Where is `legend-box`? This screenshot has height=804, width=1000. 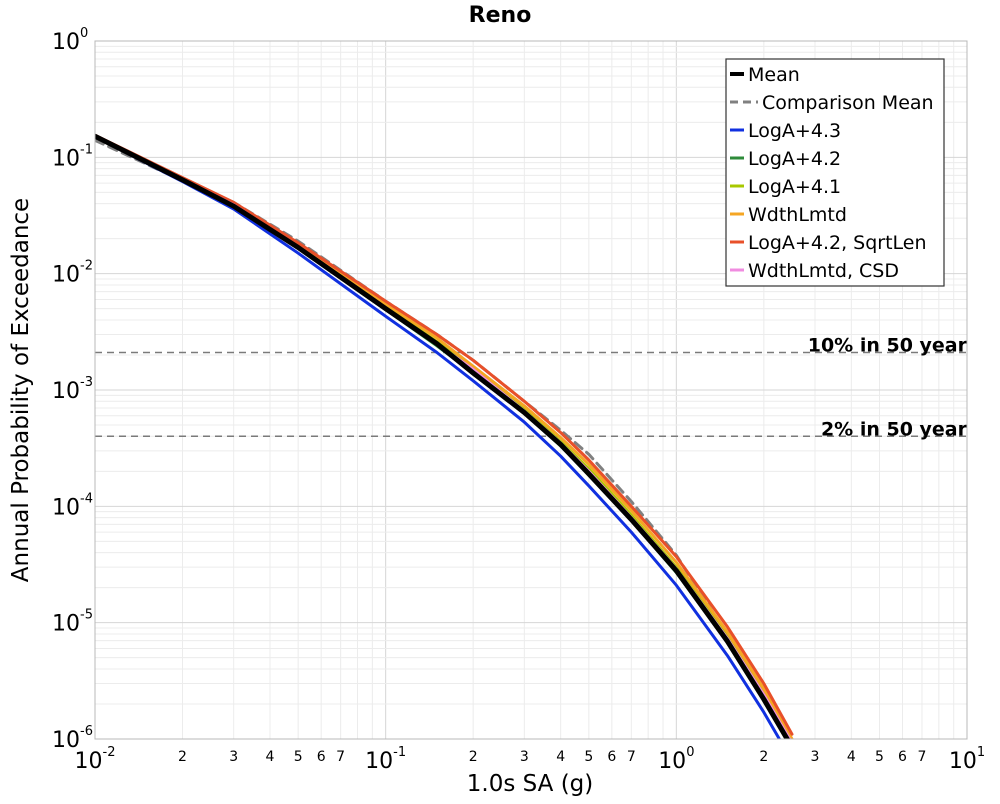 legend-box is located at coordinates (835, 172).